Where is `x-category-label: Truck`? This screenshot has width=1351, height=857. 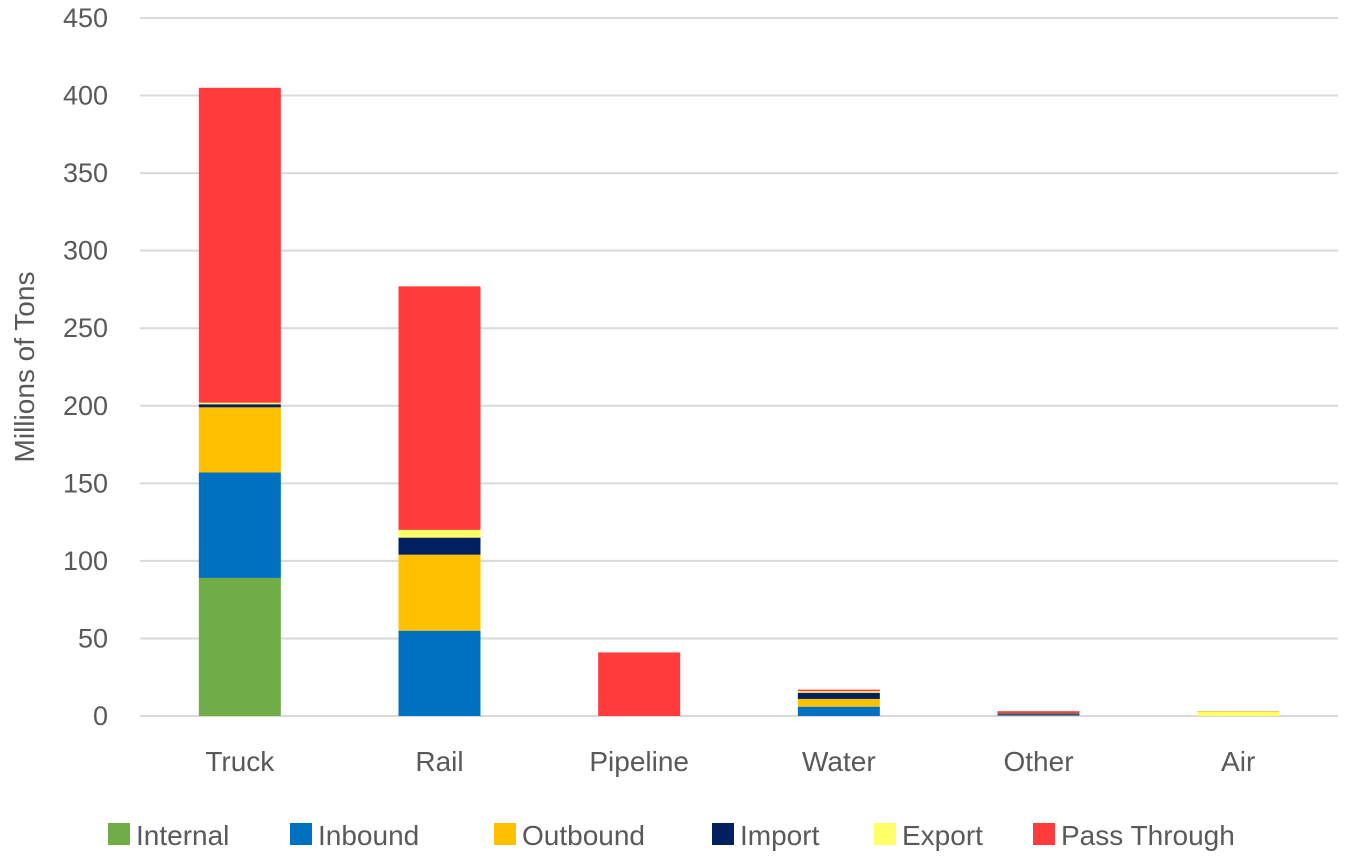 x-category-label: Truck is located at coordinates (240, 761).